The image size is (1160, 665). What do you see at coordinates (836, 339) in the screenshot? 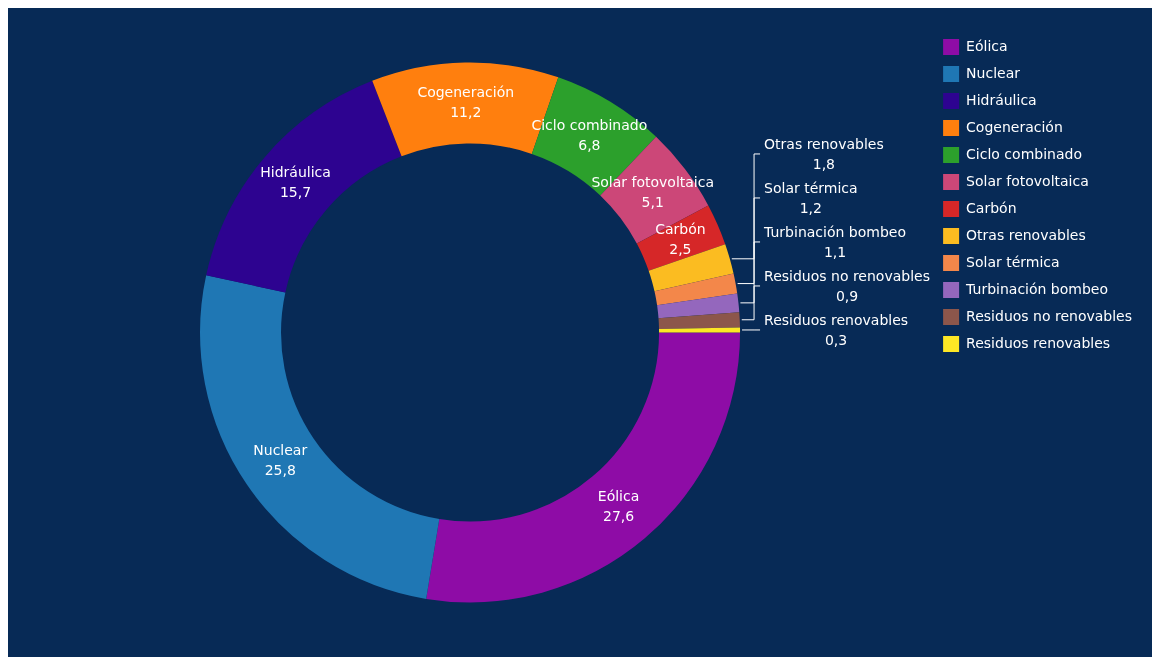
I see `data-label: 0,3` at bounding box center [836, 339].